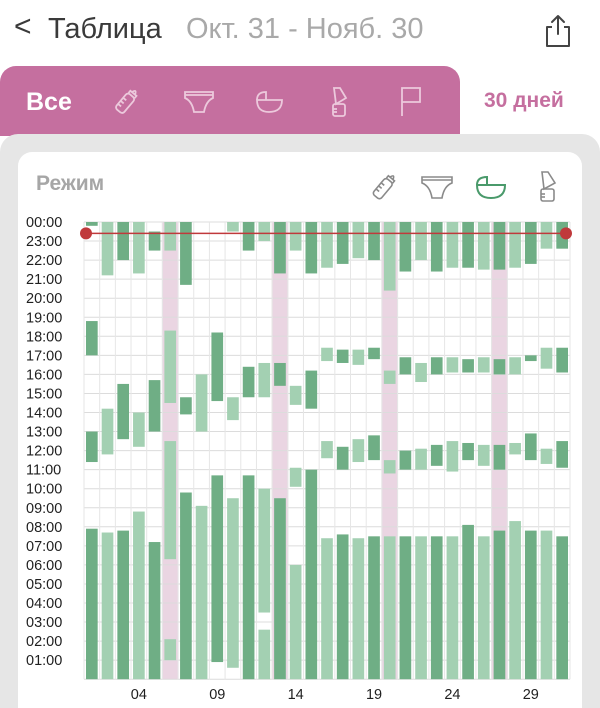 This screenshot has height=708, width=600. Describe the element at coordinates (437, 186) in the screenshot. I see `filter-diaper-icon` at that location.